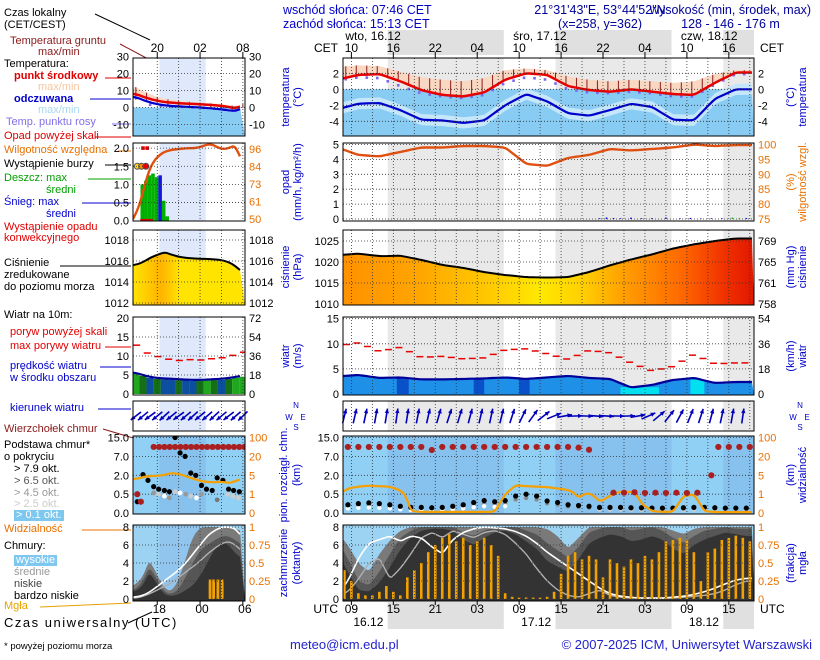 Image resolution: width=820 pixels, height=660 pixels. Describe the element at coordinates (59, 332) in the screenshot. I see `sidebar-label-23: poryw powyżej skali` at that location.